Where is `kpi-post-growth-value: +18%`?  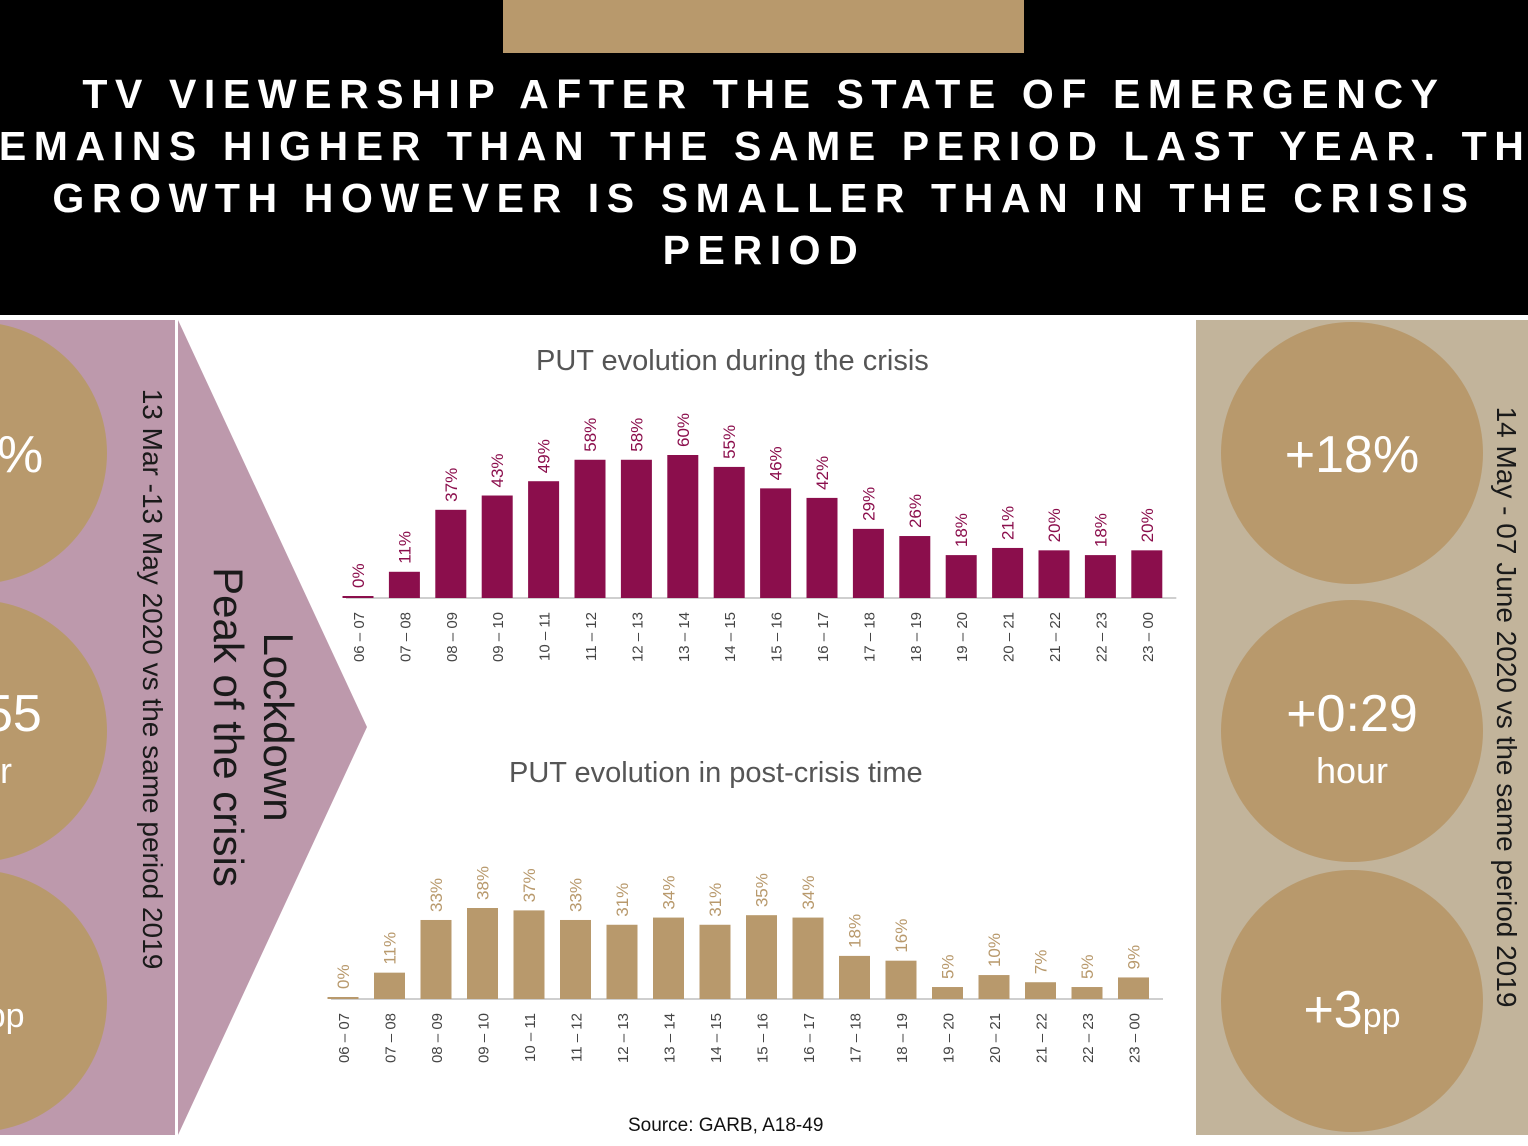
kpi-post-growth-value: +18% is located at coordinates (1352, 455).